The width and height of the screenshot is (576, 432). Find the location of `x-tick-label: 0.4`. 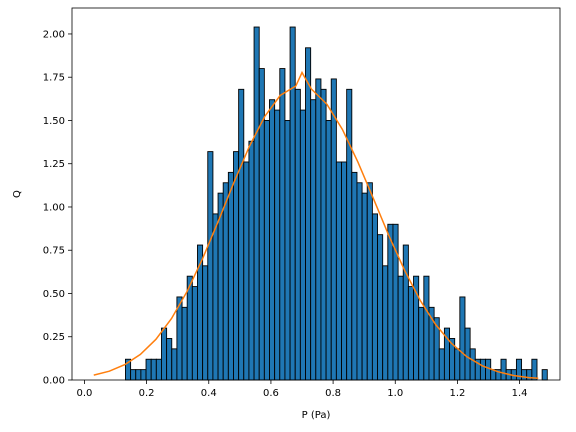

x-tick-label: 0.4 is located at coordinates (209, 393).